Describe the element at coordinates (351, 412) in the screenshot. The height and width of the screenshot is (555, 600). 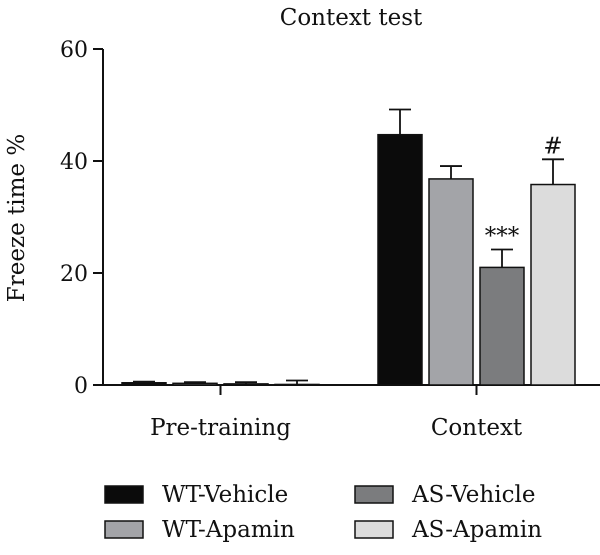
I see `x-axis: Pre-training Context` at that location.